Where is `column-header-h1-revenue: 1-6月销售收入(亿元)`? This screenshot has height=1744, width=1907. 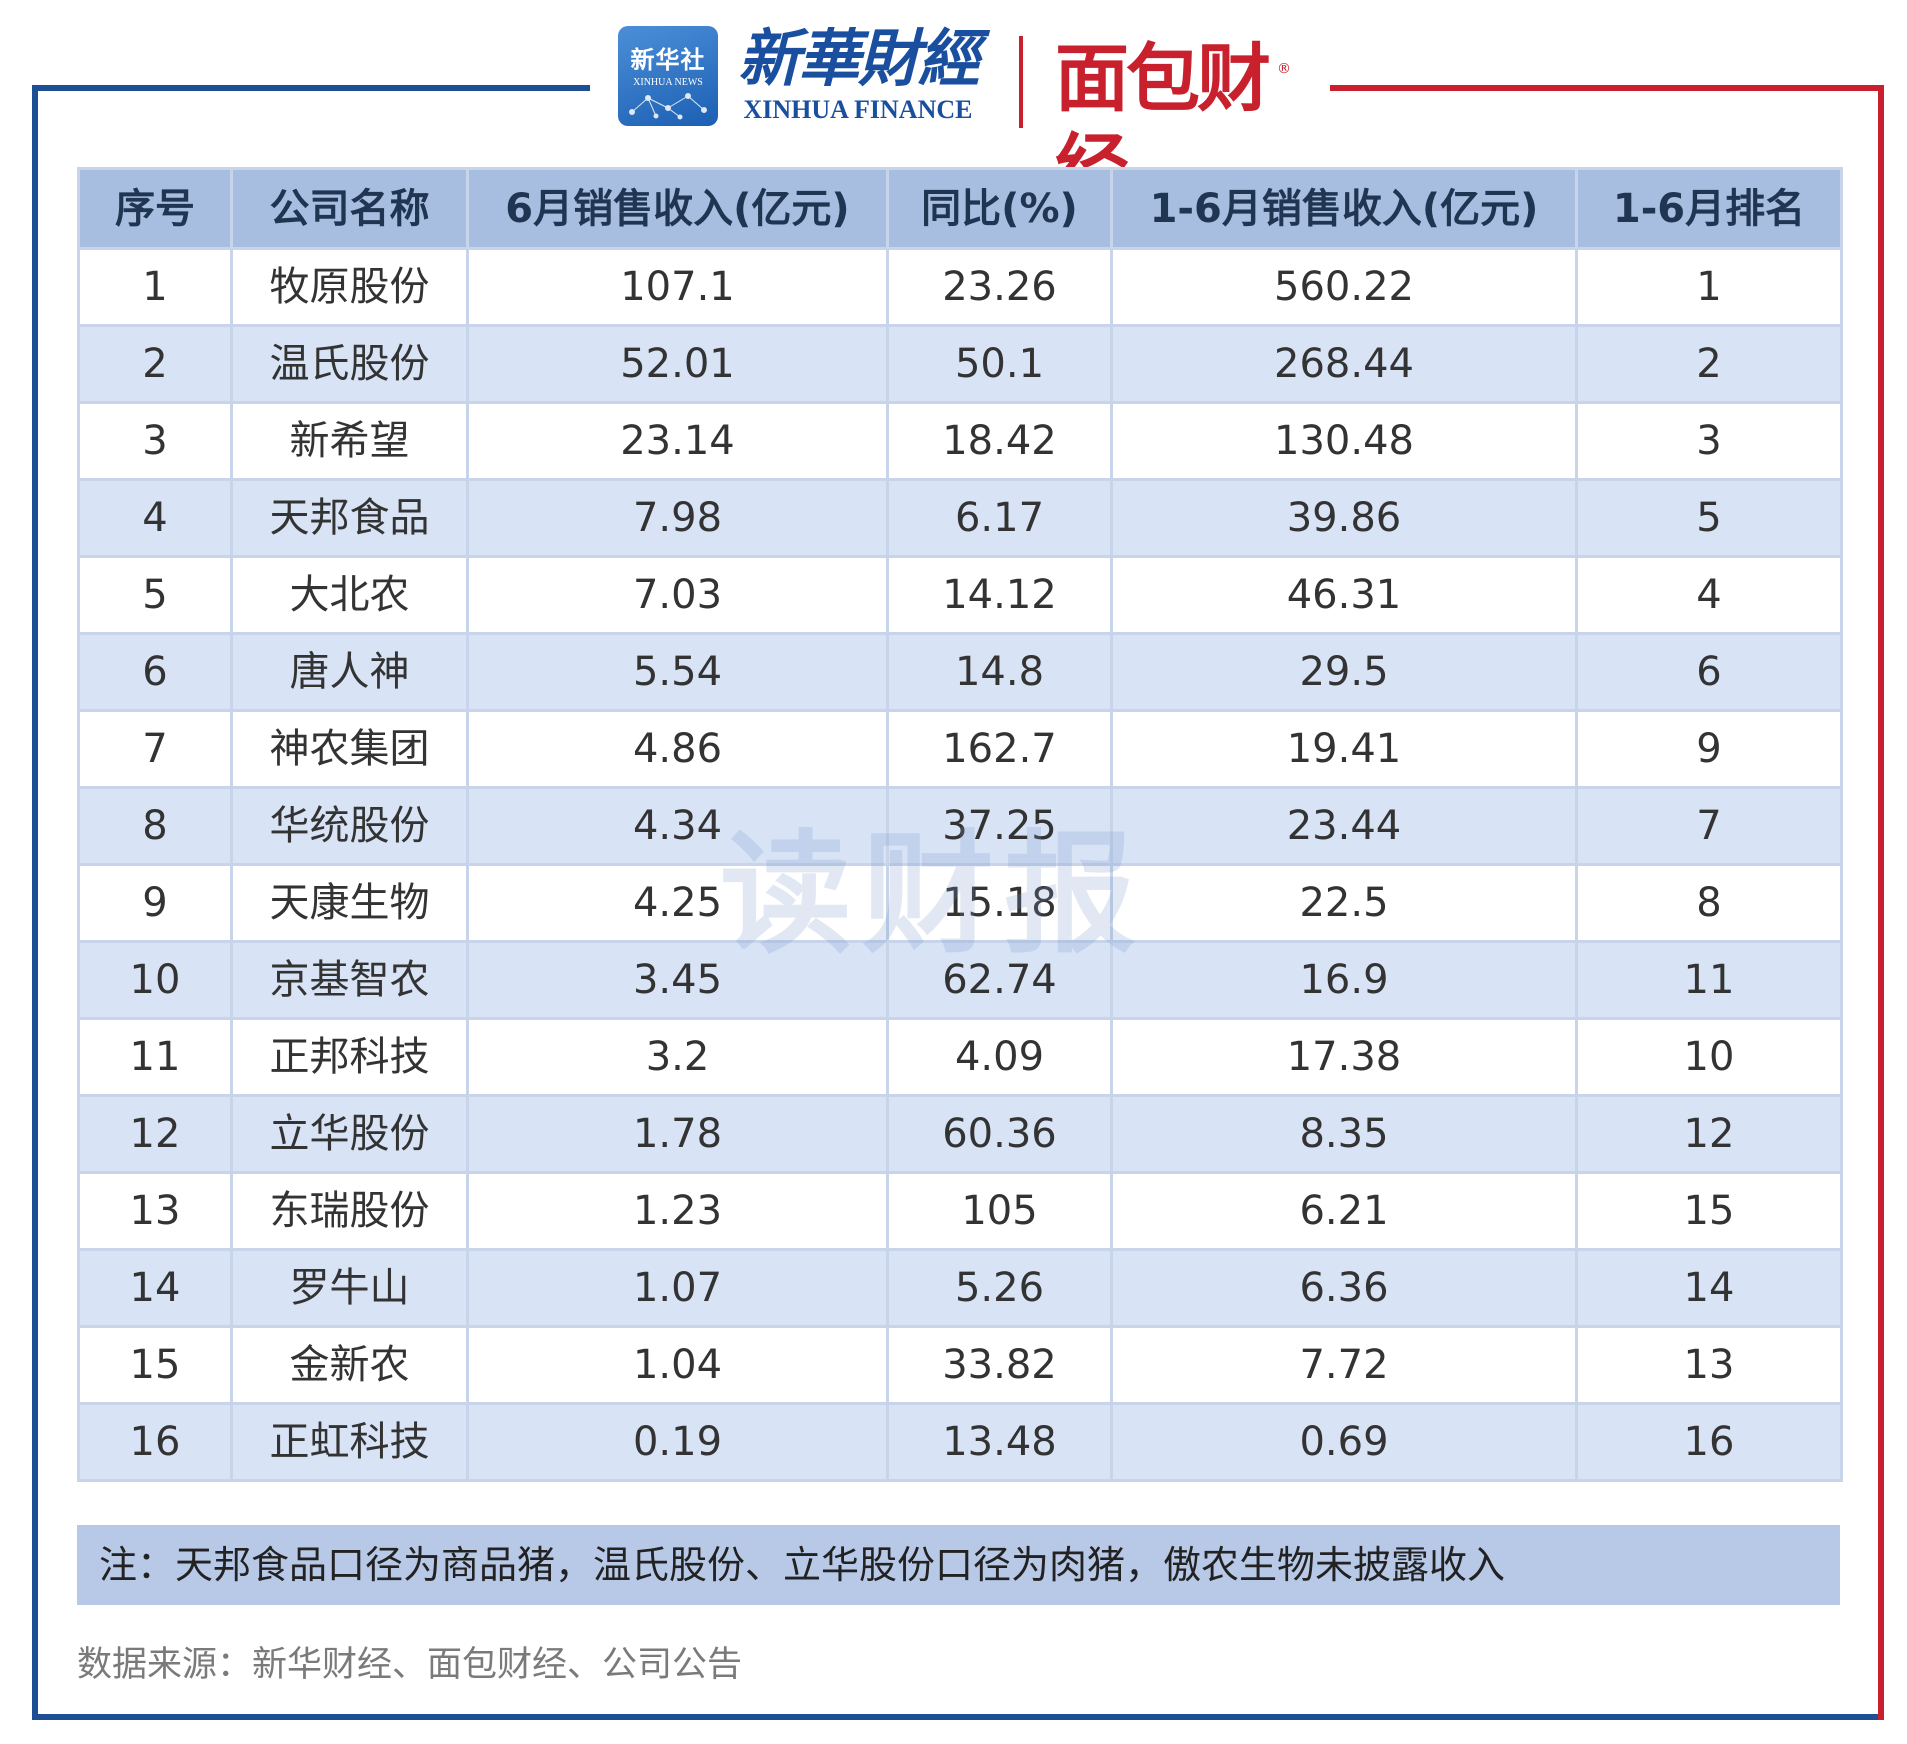 column-header-h1-revenue: 1-6月销售收入(亿元) is located at coordinates (1344, 208).